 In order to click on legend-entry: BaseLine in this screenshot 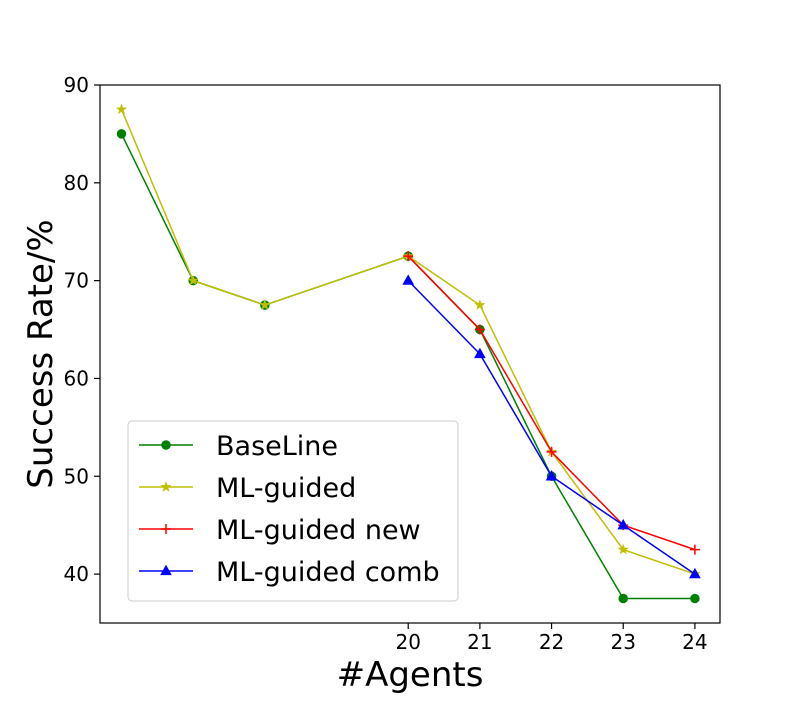, I will do `click(238, 446)`.